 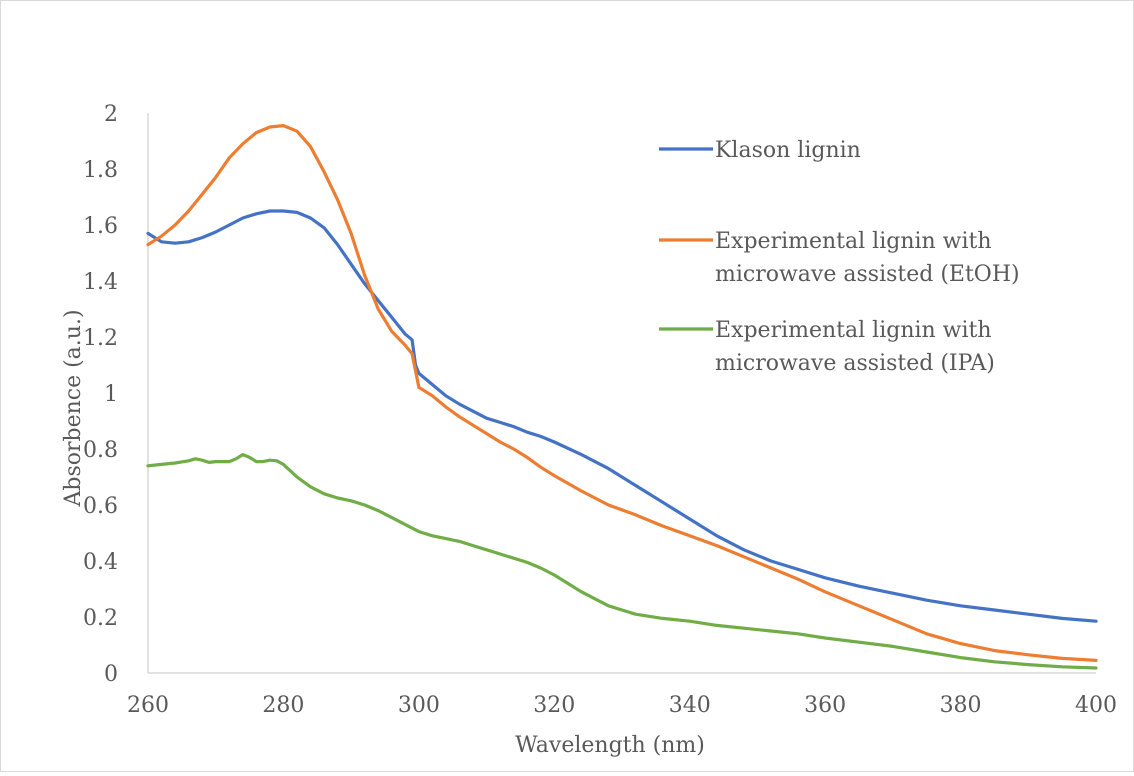 What do you see at coordinates (111, 394) in the screenshot?
I see `y-tick-label: 1` at bounding box center [111, 394].